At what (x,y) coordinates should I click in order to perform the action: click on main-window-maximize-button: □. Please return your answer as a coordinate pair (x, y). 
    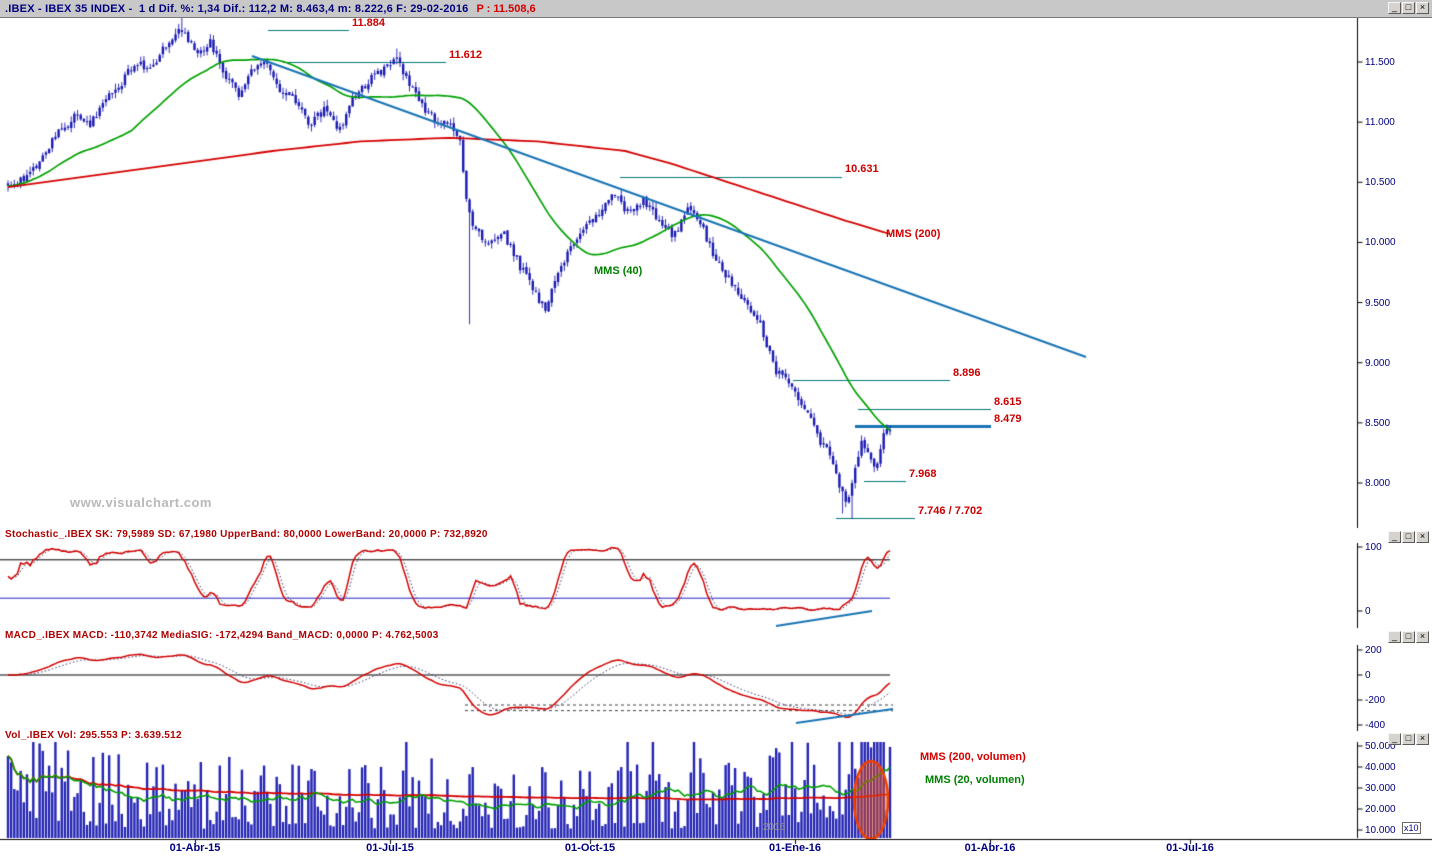
    Looking at the image, I should click on (1408, 8).